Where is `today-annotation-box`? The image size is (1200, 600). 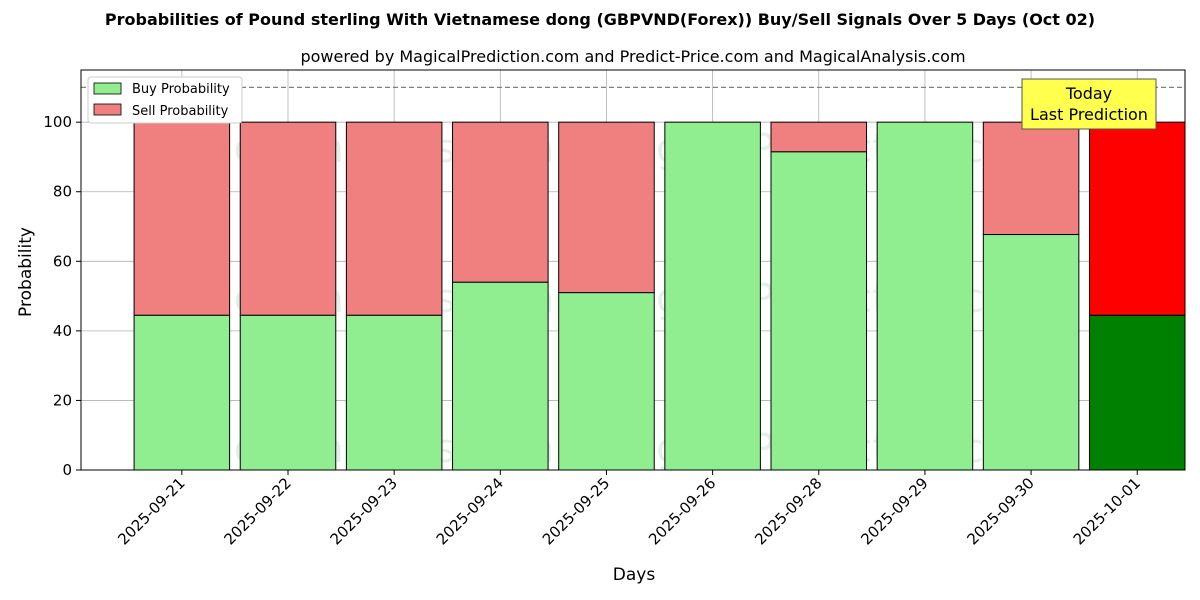
today-annotation-box is located at coordinates (1089, 104).